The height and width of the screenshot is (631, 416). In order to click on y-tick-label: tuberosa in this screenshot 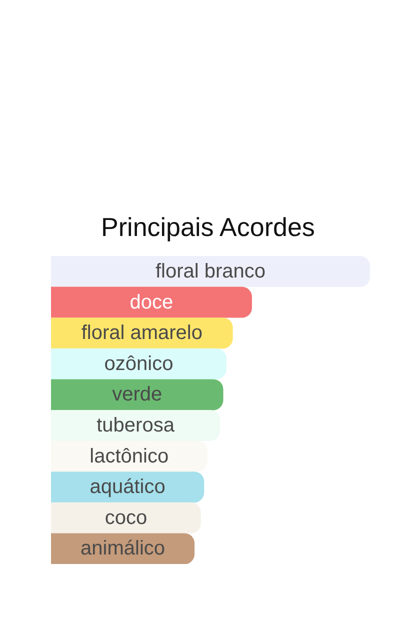, I will do `click(136, 425)`.